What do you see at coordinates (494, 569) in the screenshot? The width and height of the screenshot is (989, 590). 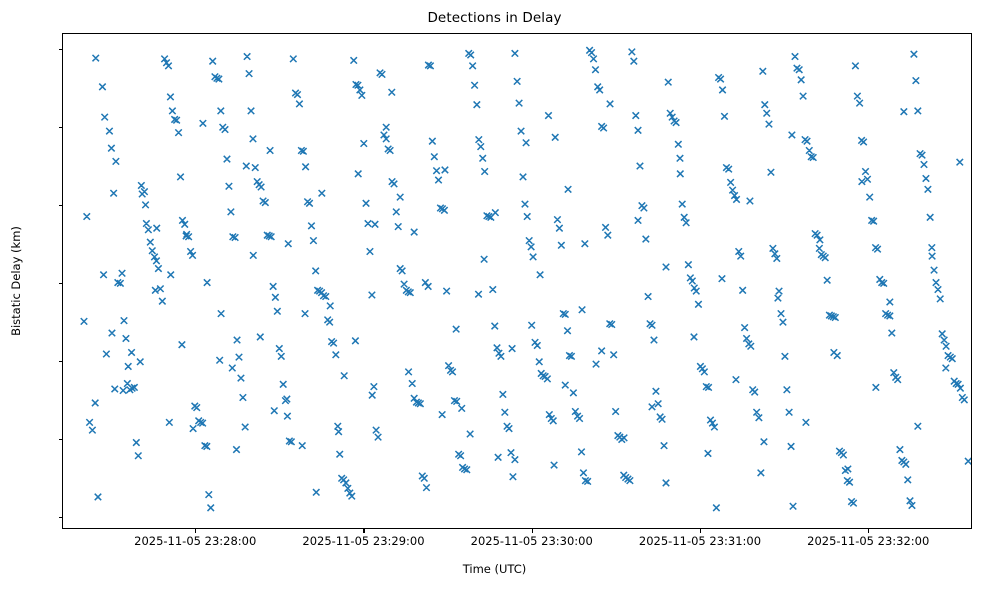 I see `x-axis-label: Time (UTC)` at bounding box center [494, 569].